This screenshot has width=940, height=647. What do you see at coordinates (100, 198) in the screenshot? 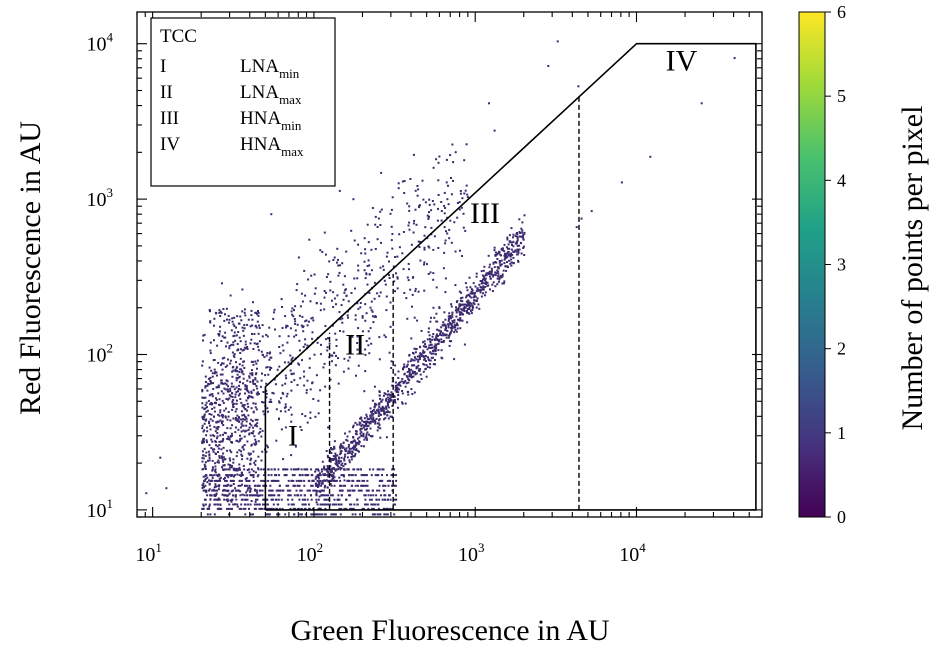
I see `y-tick-label: 103` at bounding box center [100, 198].